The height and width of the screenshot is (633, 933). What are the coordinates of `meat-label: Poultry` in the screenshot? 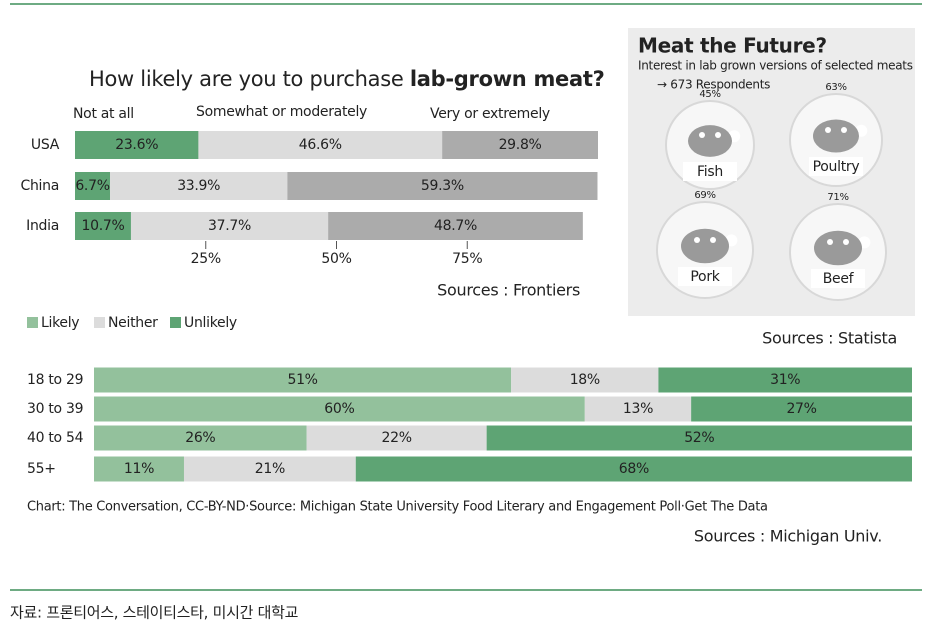 It's located at (836, 167).